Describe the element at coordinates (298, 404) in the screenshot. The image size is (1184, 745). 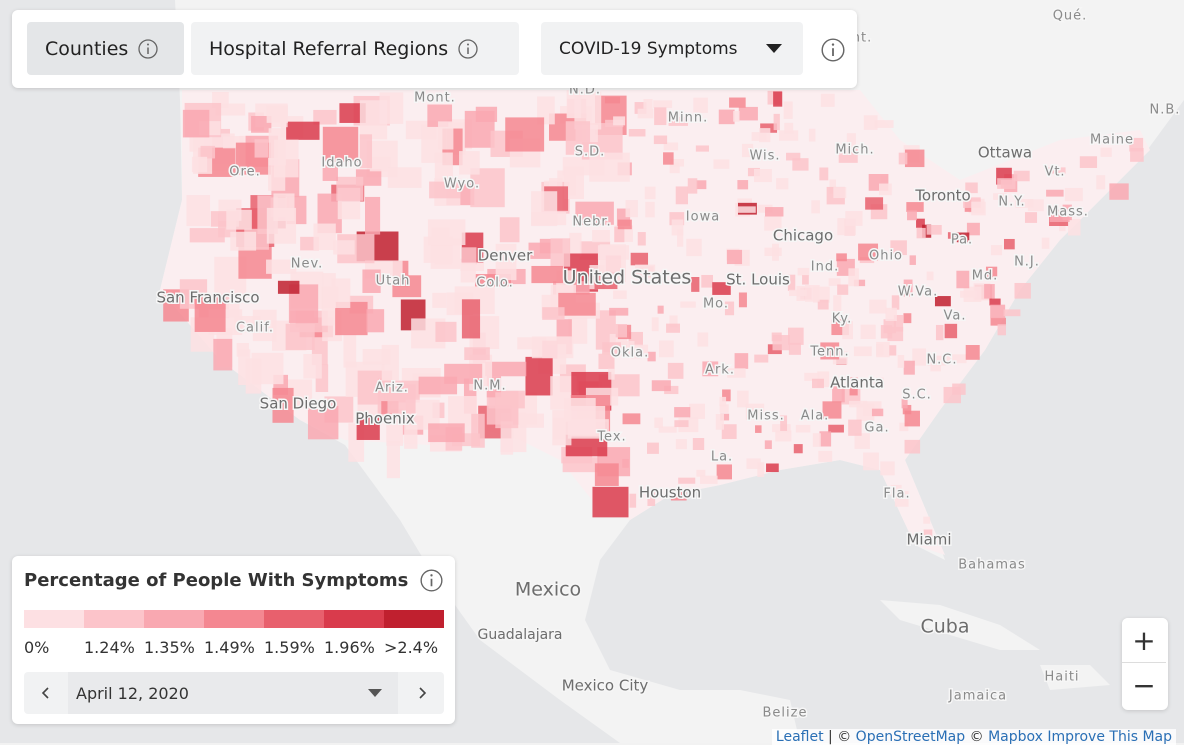
I see `map-label: San Diego` at that location.